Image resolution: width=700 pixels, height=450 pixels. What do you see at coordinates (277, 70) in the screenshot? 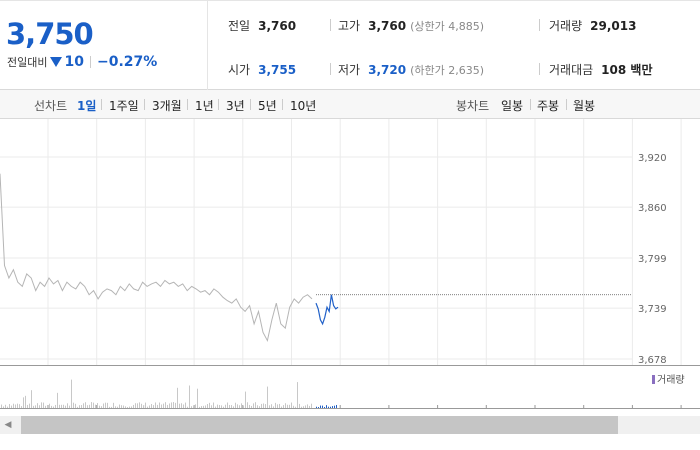
I see `stat-value: 3,755` at bounding box center [277, 70].